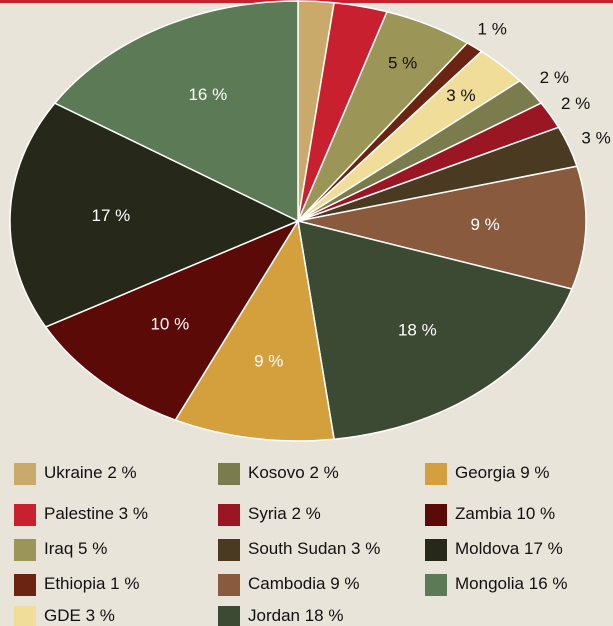 Image resolution: width=613 pixels, height=626 pixels. I want to click on slice-label: 1 %, so click(492, 28).